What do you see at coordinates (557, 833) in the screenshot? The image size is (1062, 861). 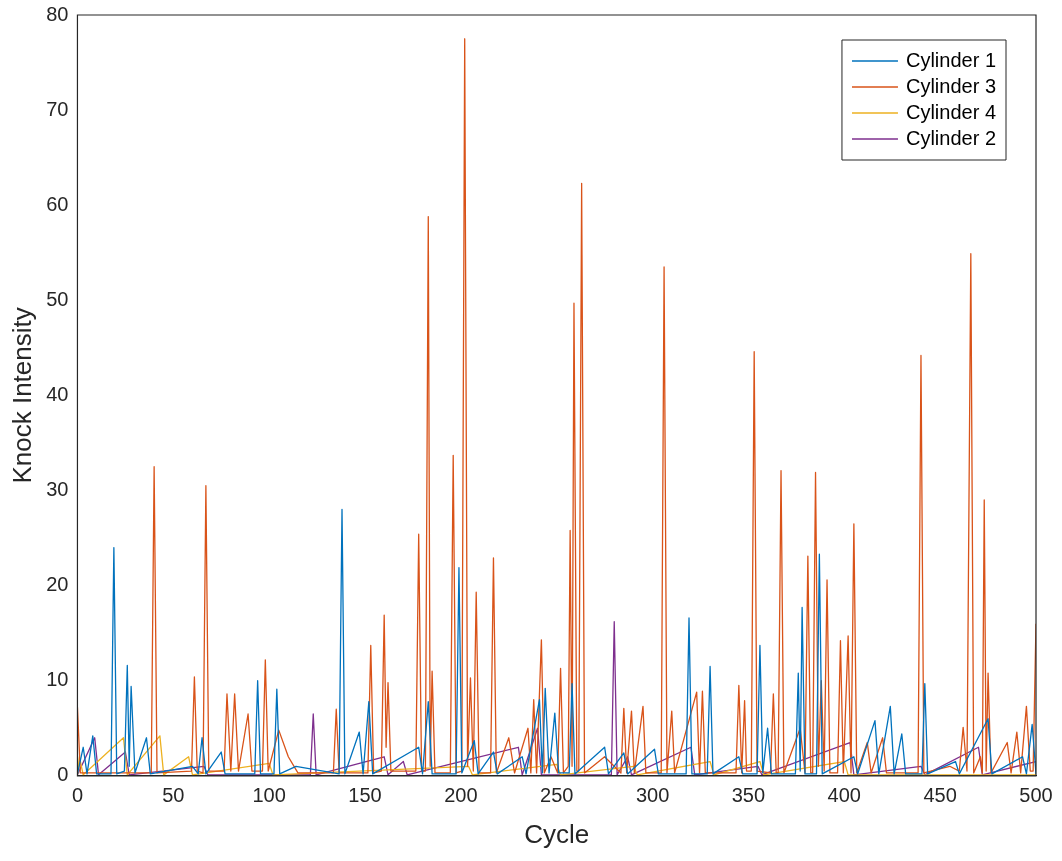 I see `x-axis-title: Cycle` at bounding box center [557, 833].